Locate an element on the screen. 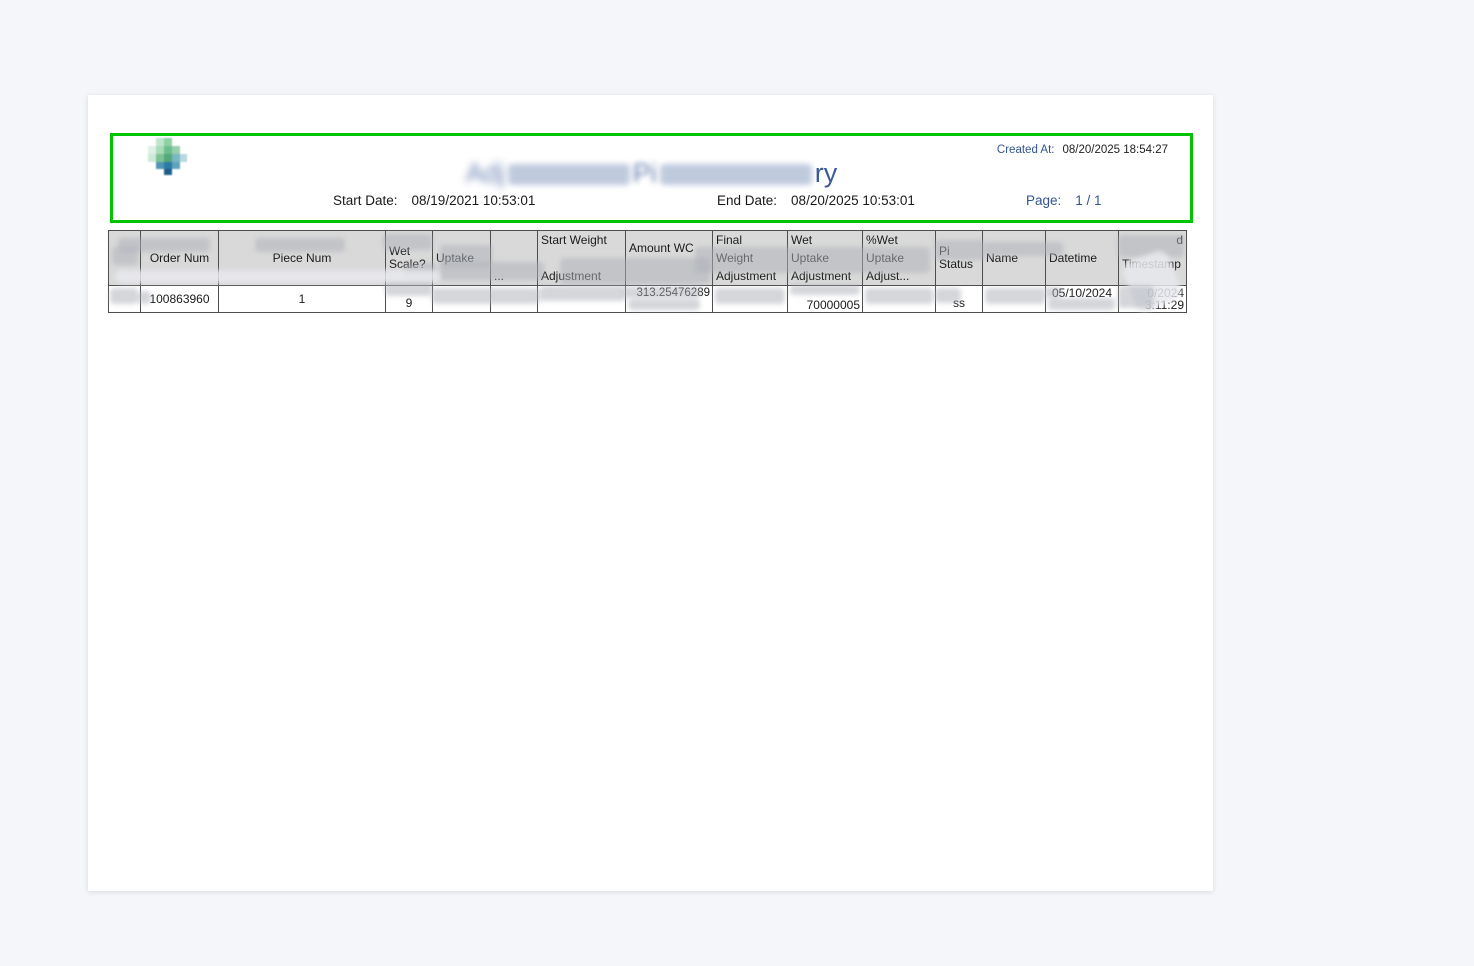 The width and height of the screenshot is (1474, 966). col-header-wet-scale: Wet Scale? is located at coordinates (409, 258).